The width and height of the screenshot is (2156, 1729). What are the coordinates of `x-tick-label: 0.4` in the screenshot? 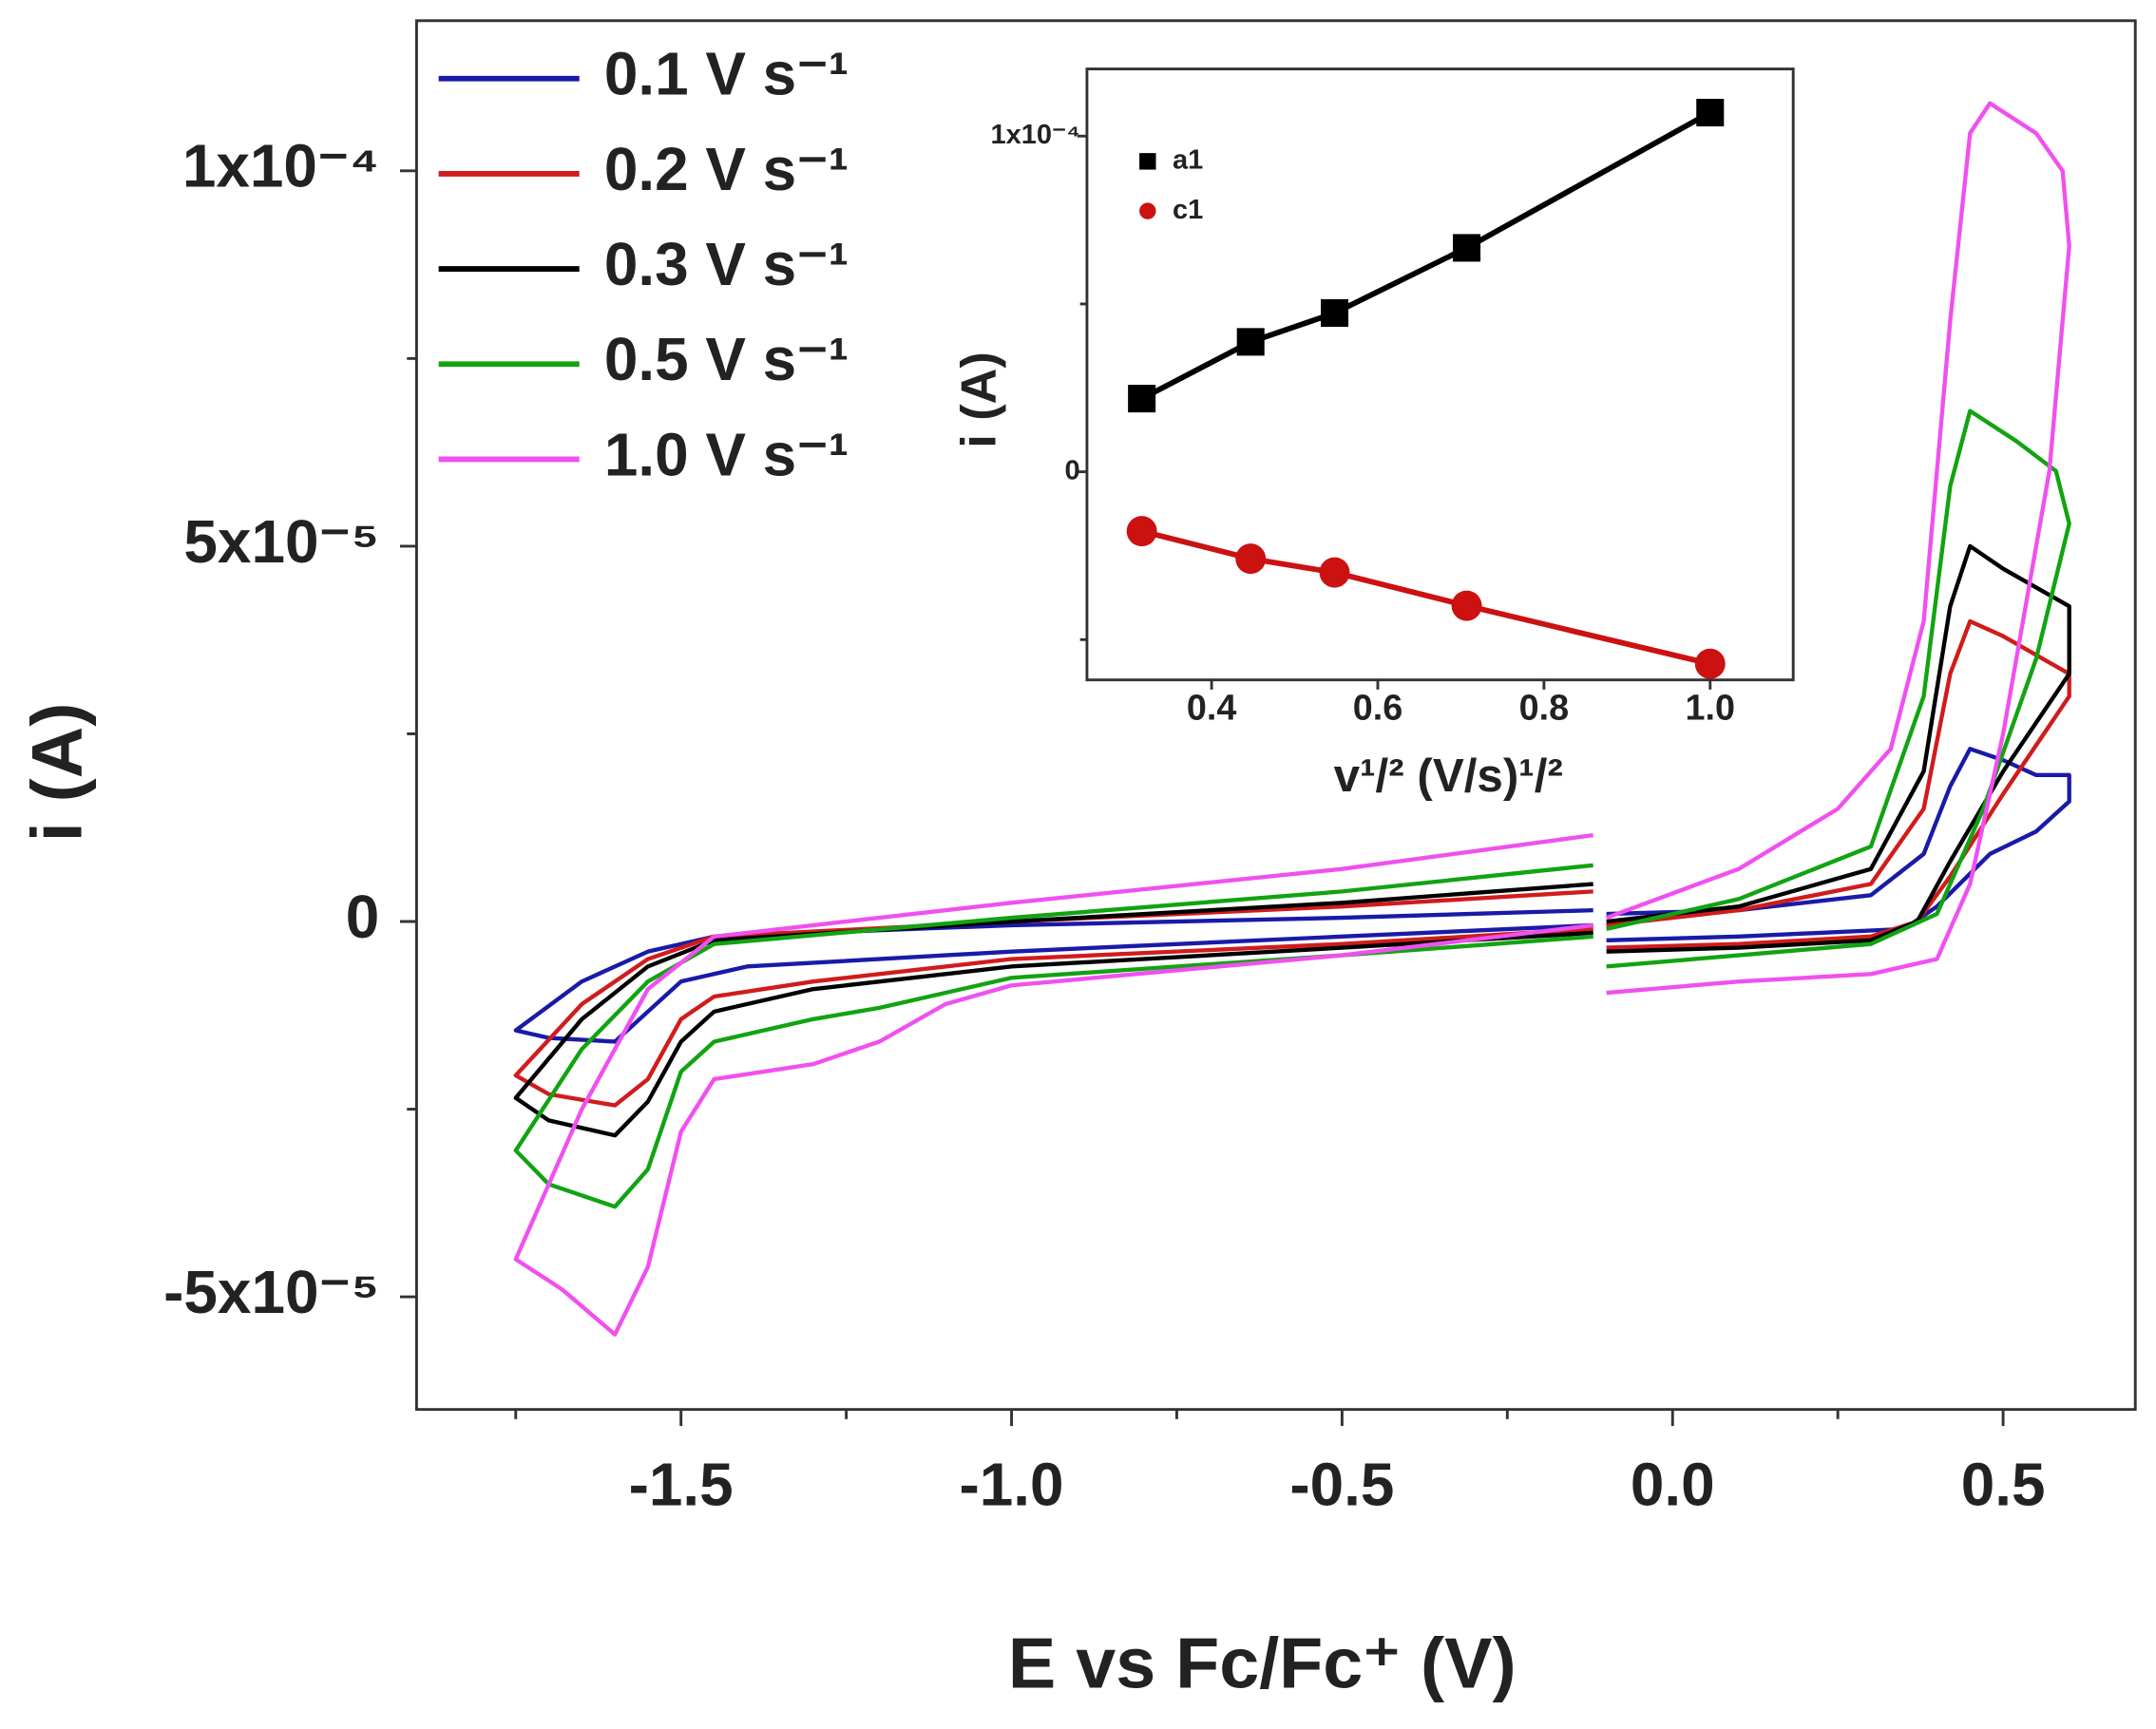 It's located at (1212, 708).